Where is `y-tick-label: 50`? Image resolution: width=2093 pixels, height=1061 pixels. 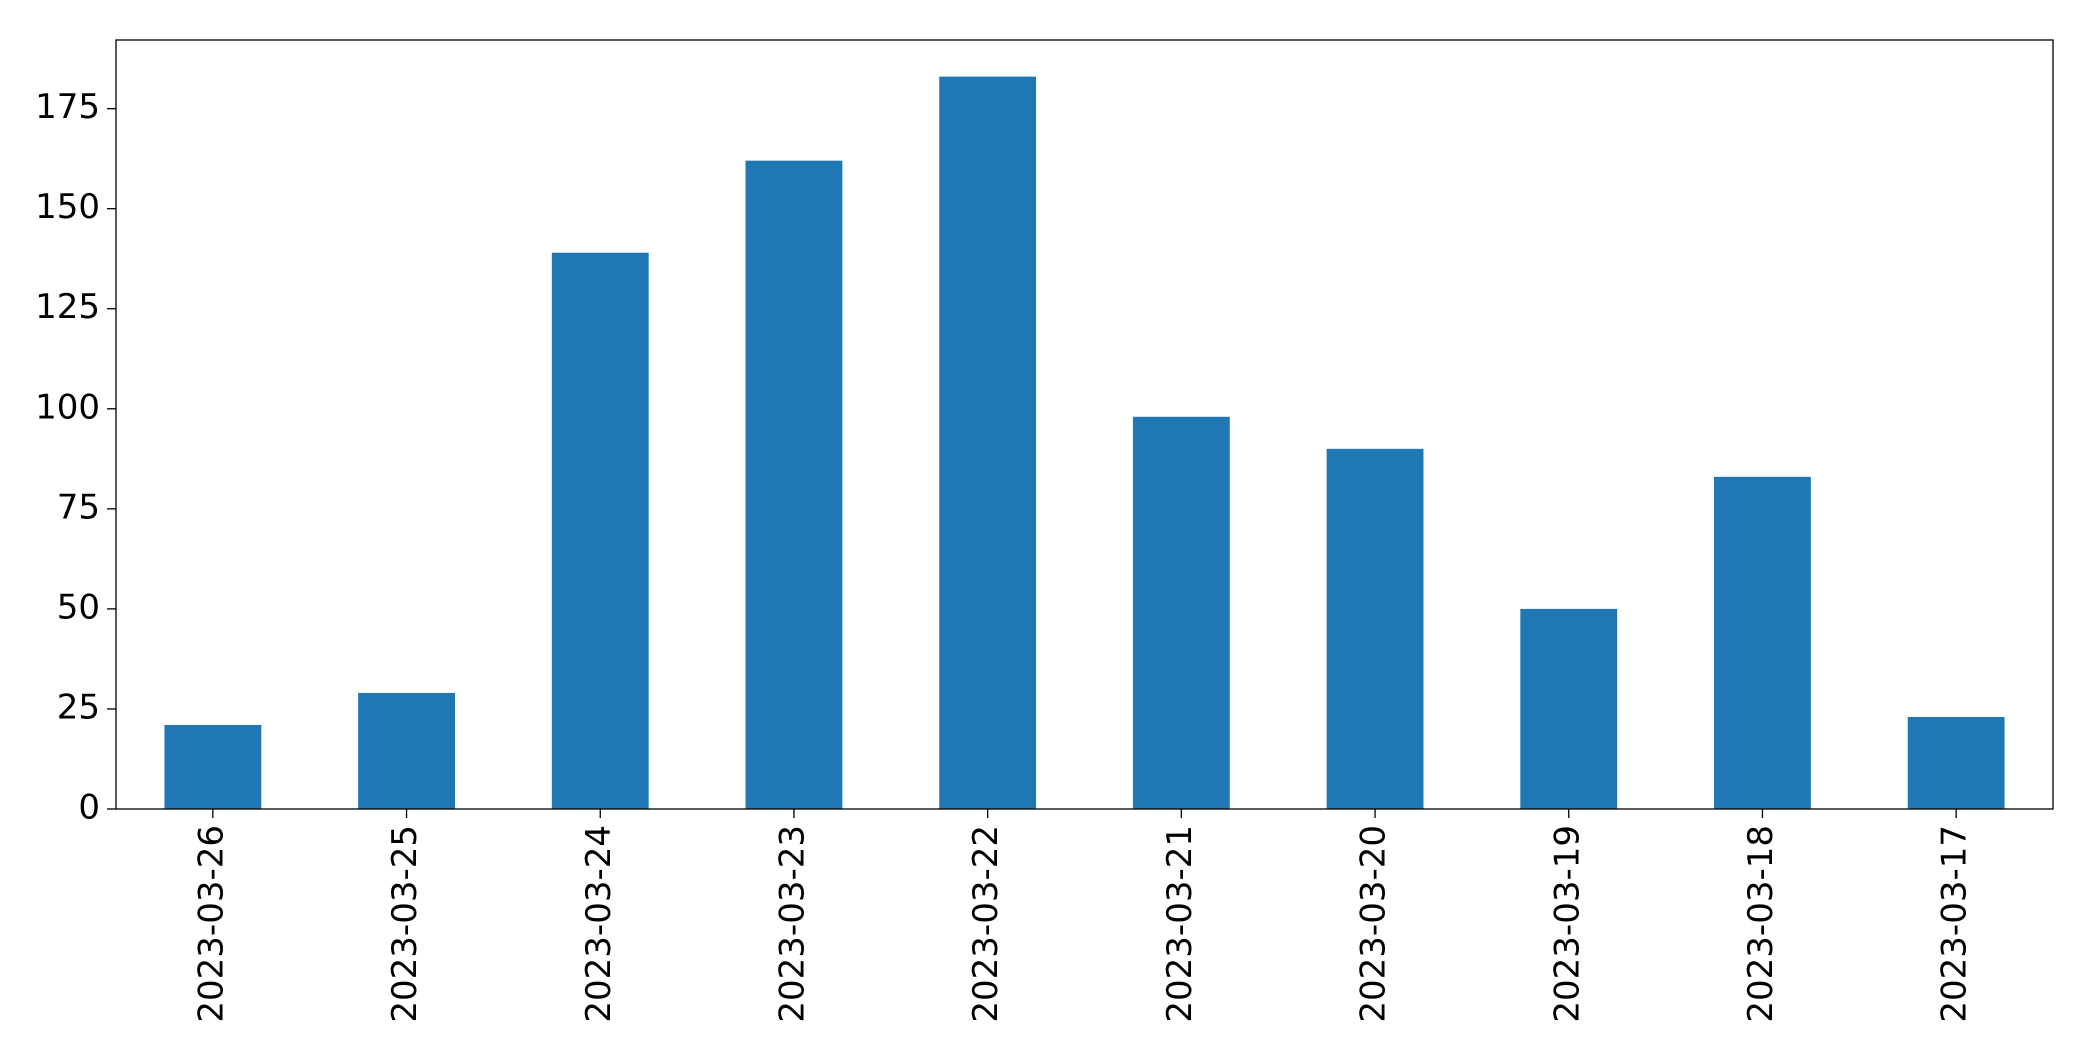
y-tick-label: 50 is located at coordinates (78, 607).